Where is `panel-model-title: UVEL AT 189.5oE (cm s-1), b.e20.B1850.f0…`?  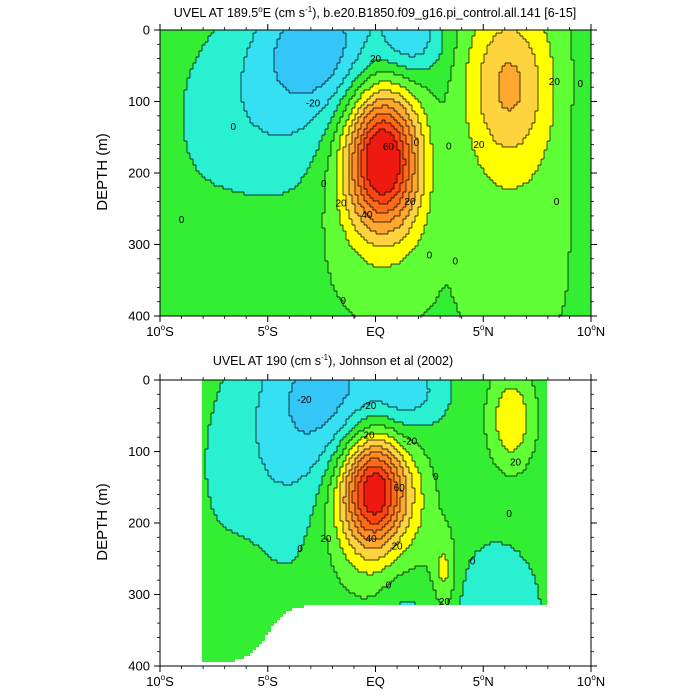 panel-model-title: UVEL AT 189.5oE (cm s-1), b.e20.B1850.f0… is located at coordinates (375, 12).